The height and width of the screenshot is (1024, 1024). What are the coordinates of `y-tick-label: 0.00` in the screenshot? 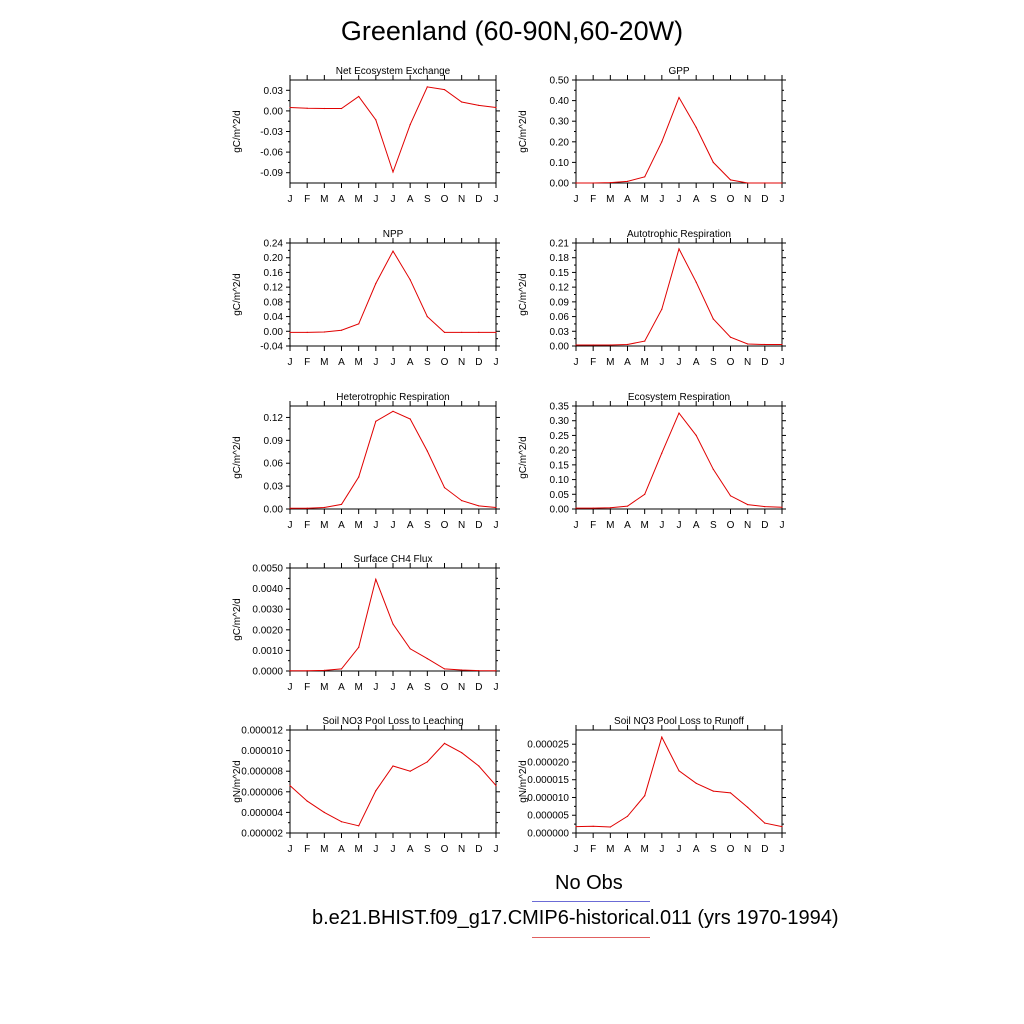 It's located at (274, 111).